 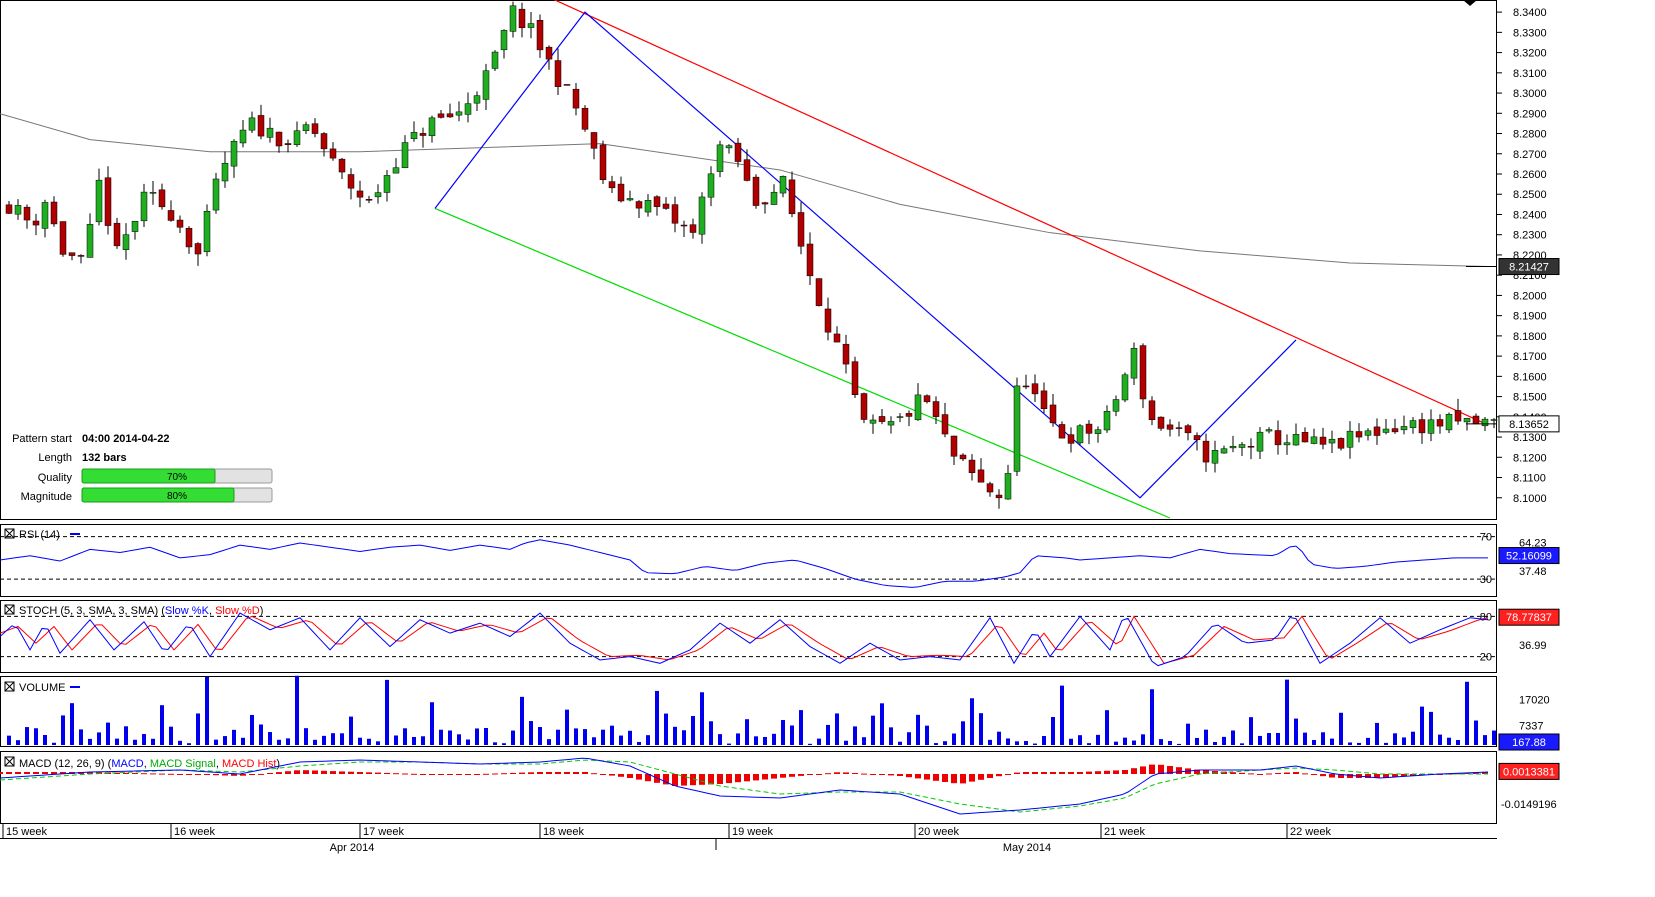 What do you see at coordinates (1530, 357) in the screenshot?
I see `price-tick-label: 8.1700` at bounding box center [1530, 357].